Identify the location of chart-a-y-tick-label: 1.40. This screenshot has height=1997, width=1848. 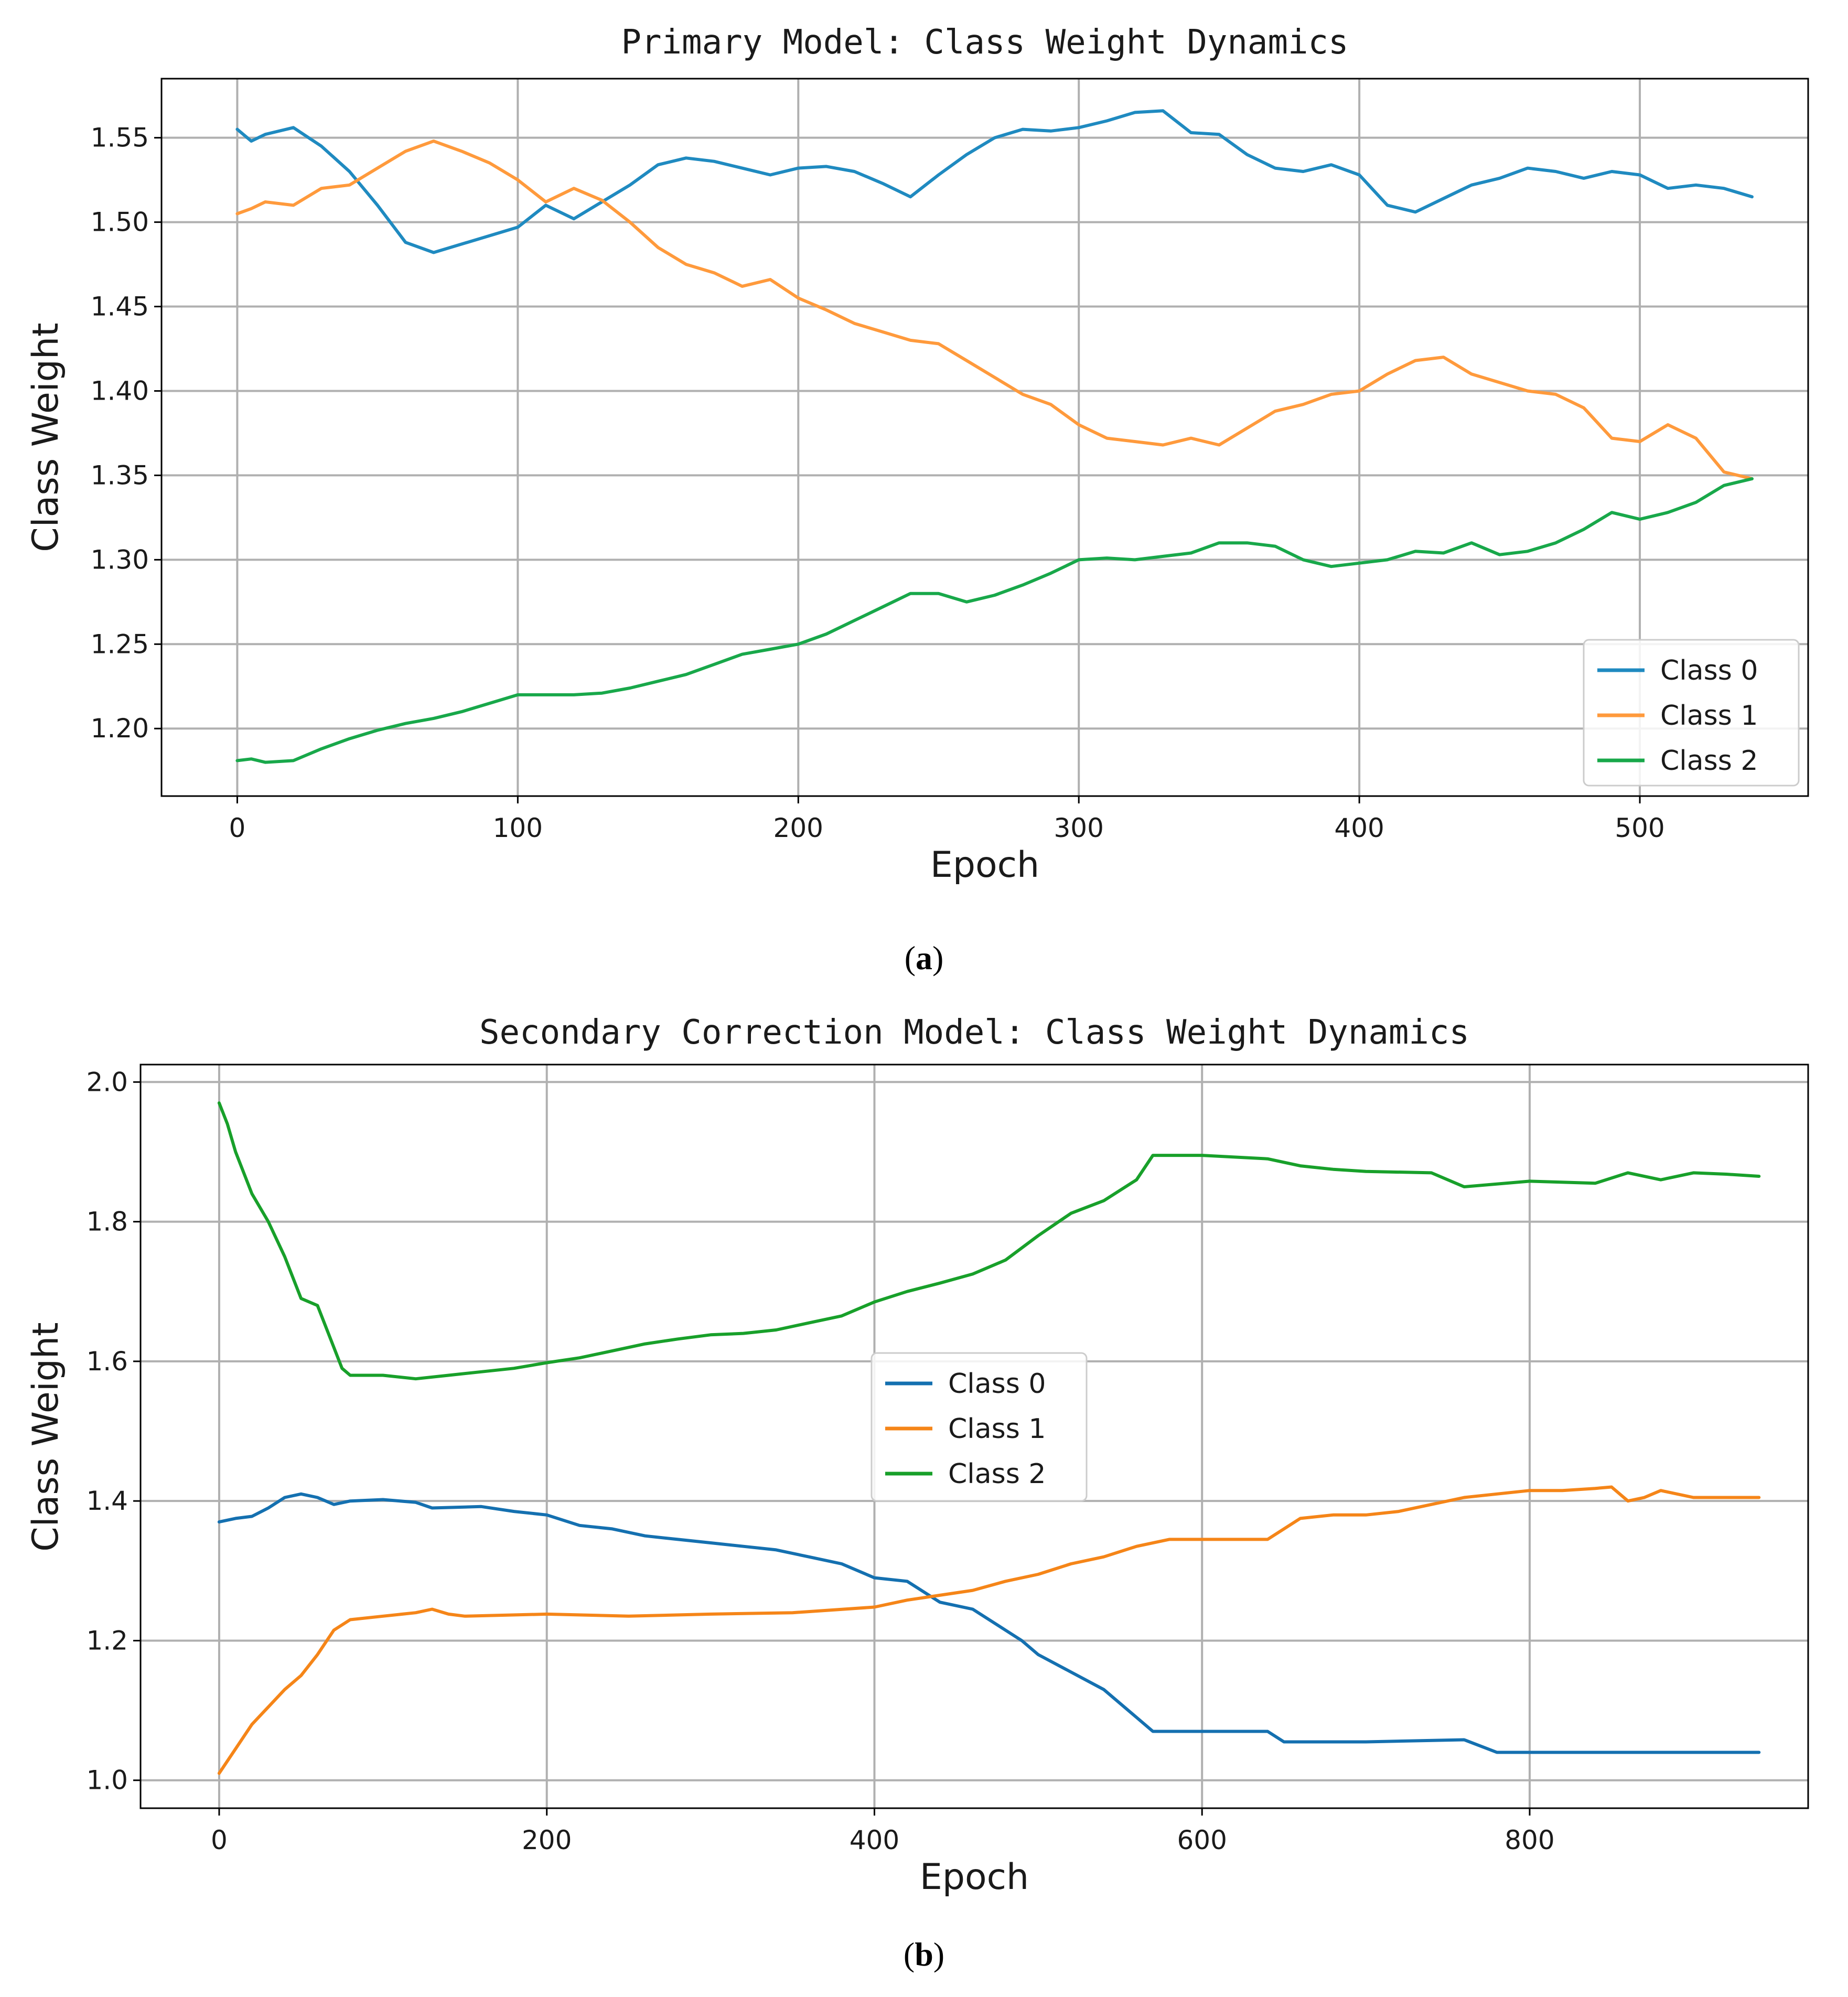
(120, 390).